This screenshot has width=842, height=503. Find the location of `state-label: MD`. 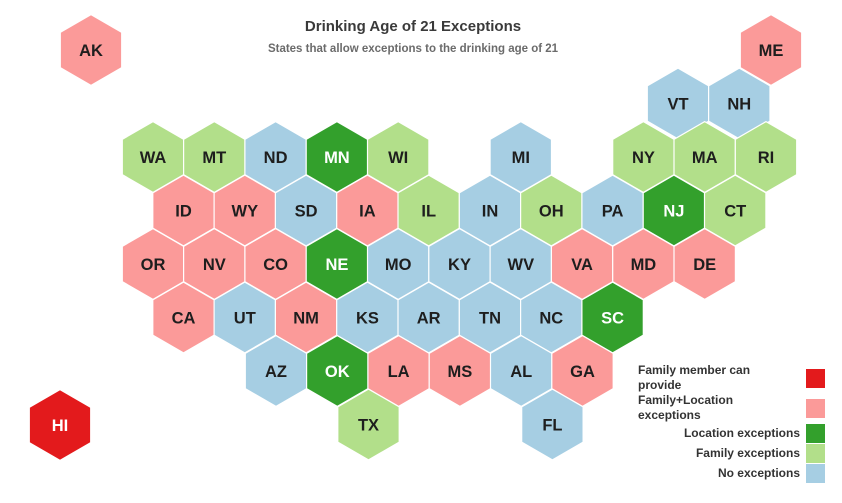

state-label: MD is located at coordinates (644, 265).